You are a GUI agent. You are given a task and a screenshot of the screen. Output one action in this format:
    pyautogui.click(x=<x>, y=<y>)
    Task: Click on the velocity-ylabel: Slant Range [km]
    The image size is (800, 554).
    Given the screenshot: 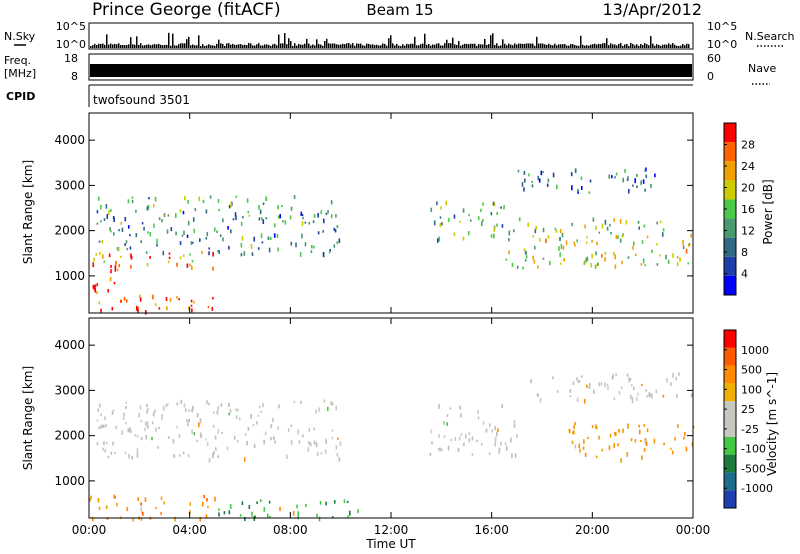 What is the action you would take?
    pyautogui.click(x=28, y=418)
    